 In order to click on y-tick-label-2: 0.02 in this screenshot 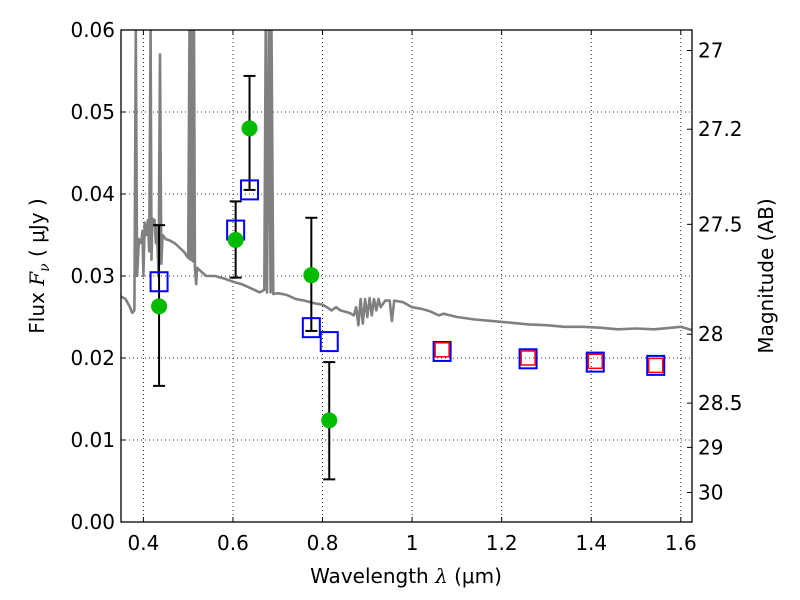, I will do `click(92, 358)`.